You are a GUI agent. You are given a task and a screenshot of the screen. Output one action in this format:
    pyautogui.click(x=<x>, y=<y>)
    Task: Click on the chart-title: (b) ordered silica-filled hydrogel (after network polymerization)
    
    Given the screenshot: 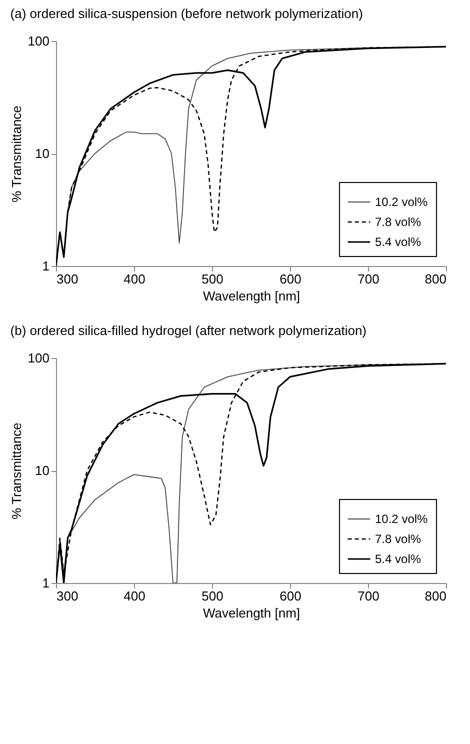 What is the action you would take?
    pyautogui.click(x=188, y=330)
    